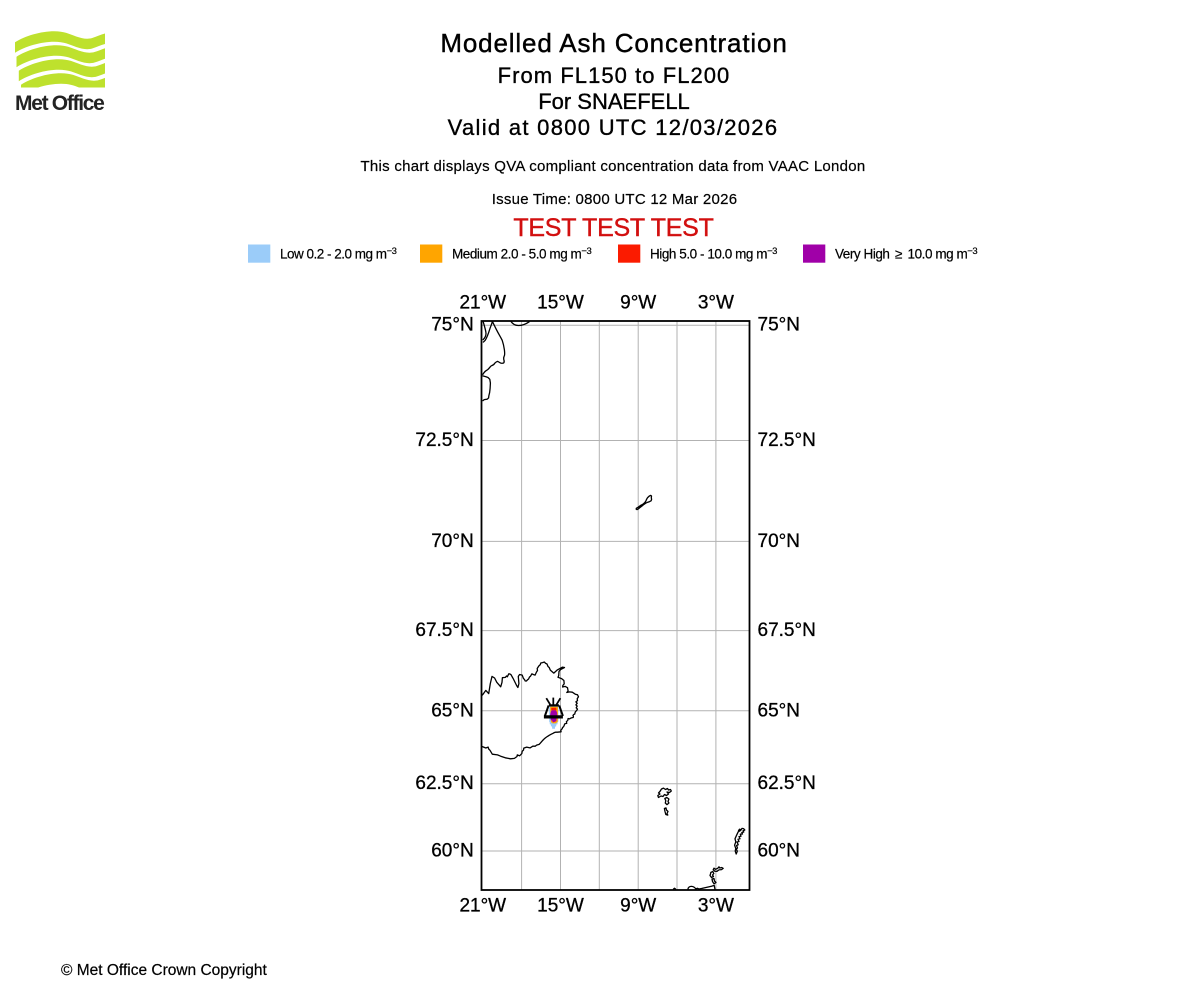  What do you see at coordinates (338, 254) in the screenshot?
I see `svg-text: Low 0.2 - 2.0 mg m−3` at bounding box center [338, 254].